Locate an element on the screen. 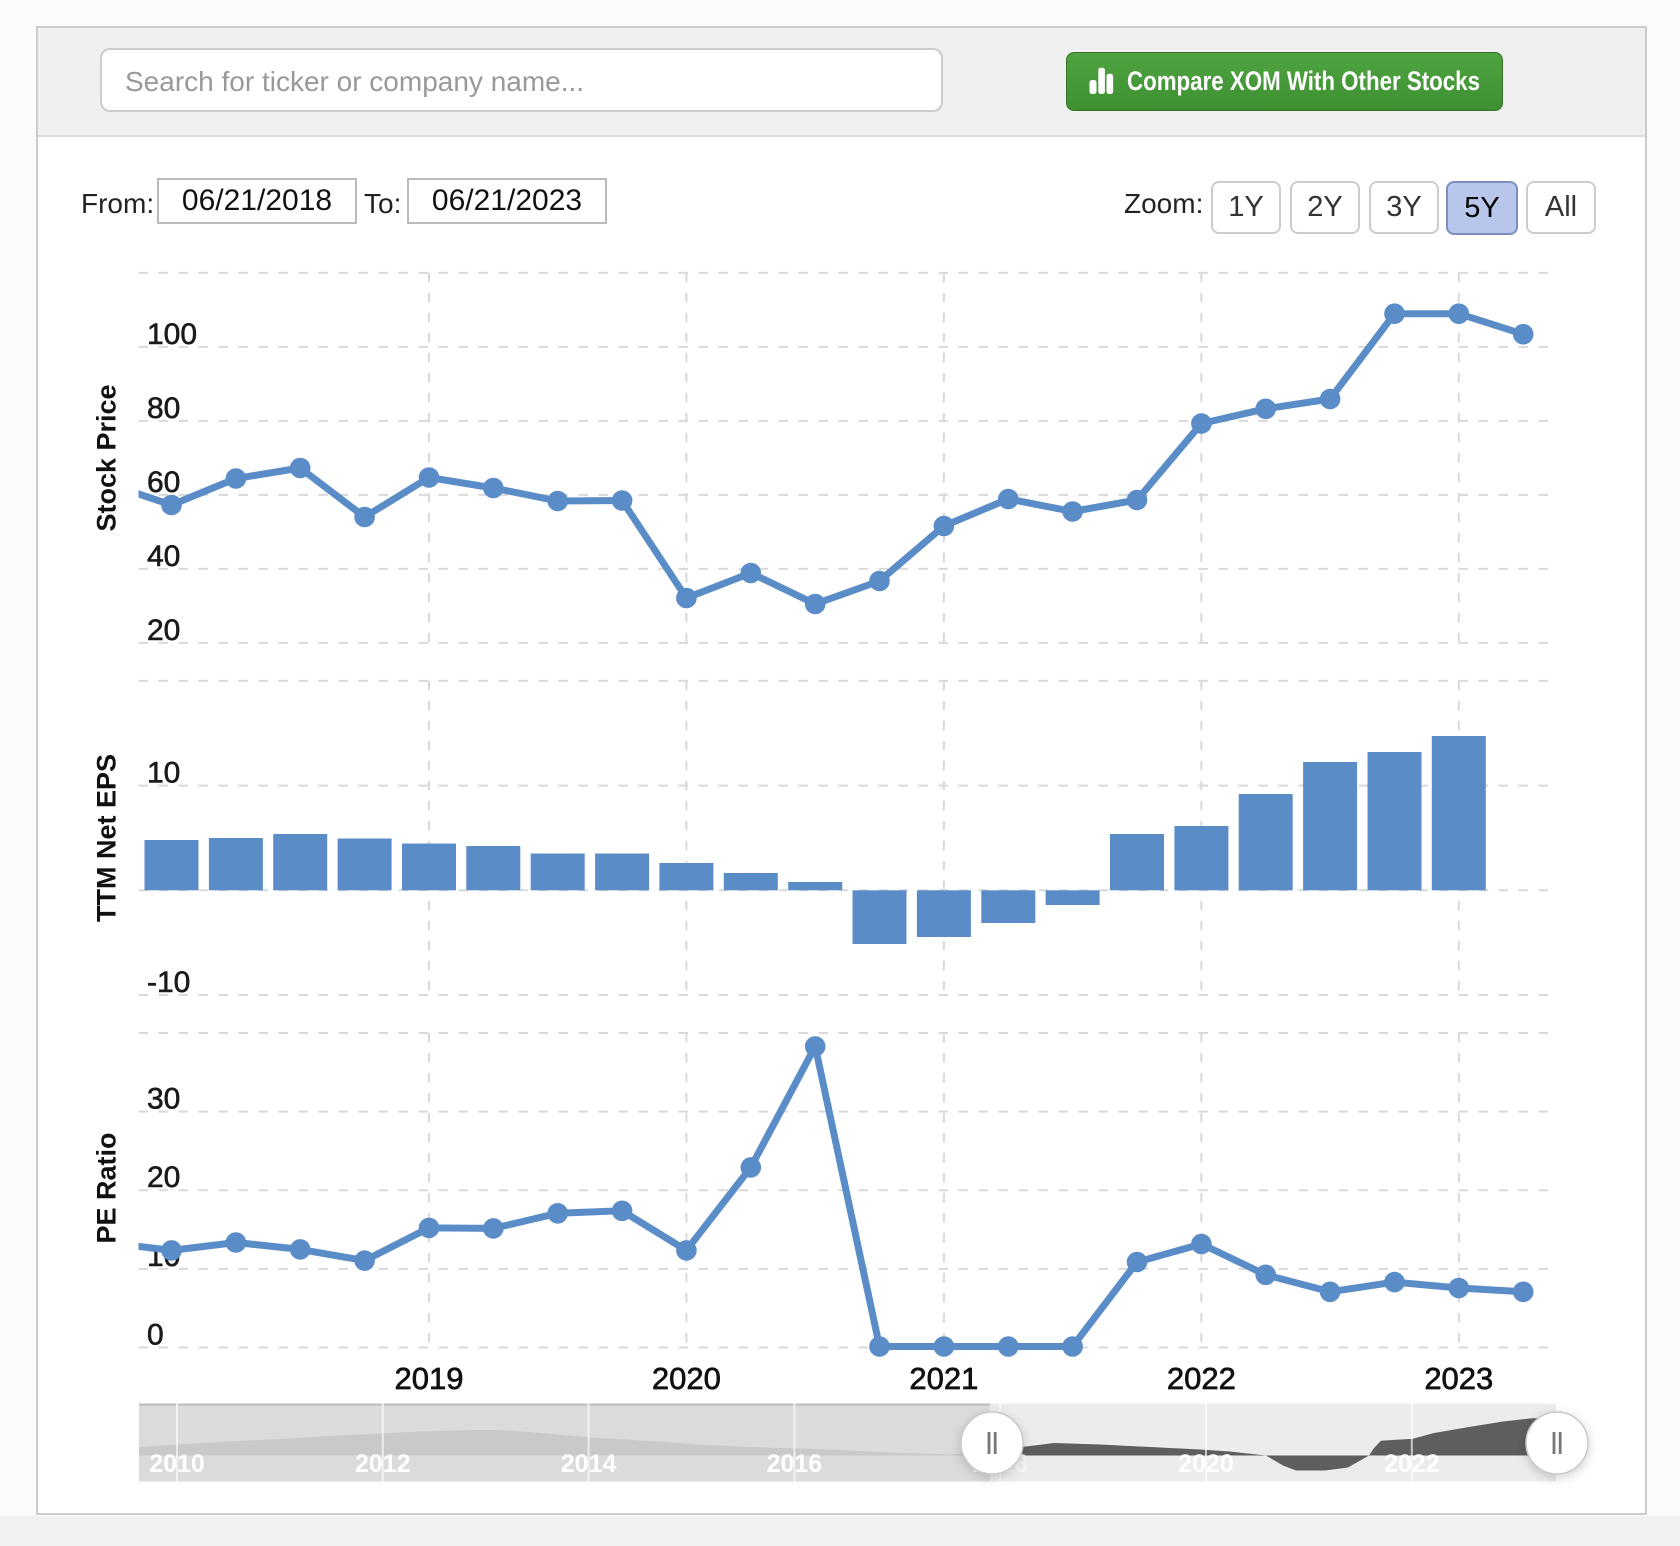 This screenshot has width=1680, height=1546. svg-text: TTM Net EPS is located at coordinates (107, 838).